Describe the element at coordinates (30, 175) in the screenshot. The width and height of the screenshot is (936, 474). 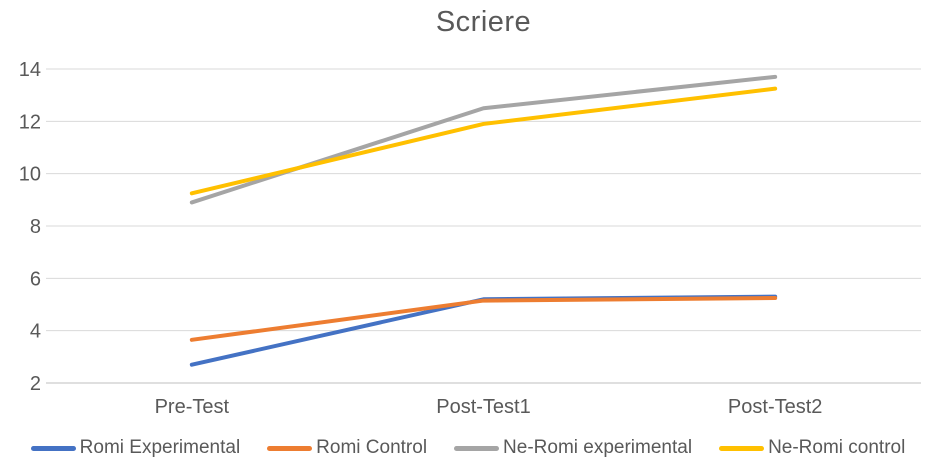
I see `y-tick-label: 10` at that location.